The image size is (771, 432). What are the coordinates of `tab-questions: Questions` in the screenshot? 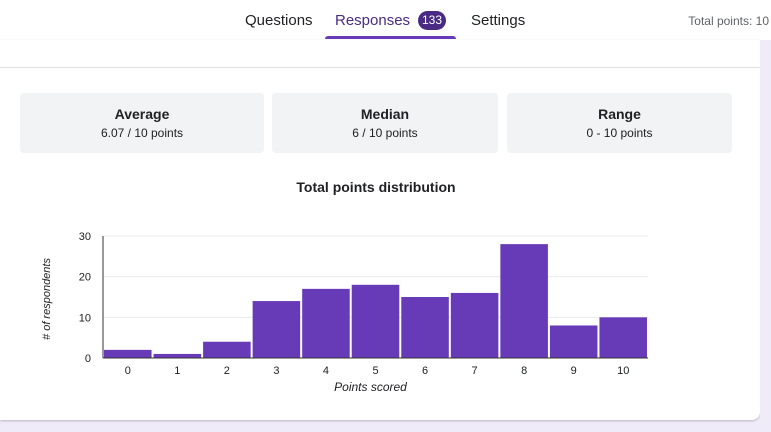 It's located at (279, 20).